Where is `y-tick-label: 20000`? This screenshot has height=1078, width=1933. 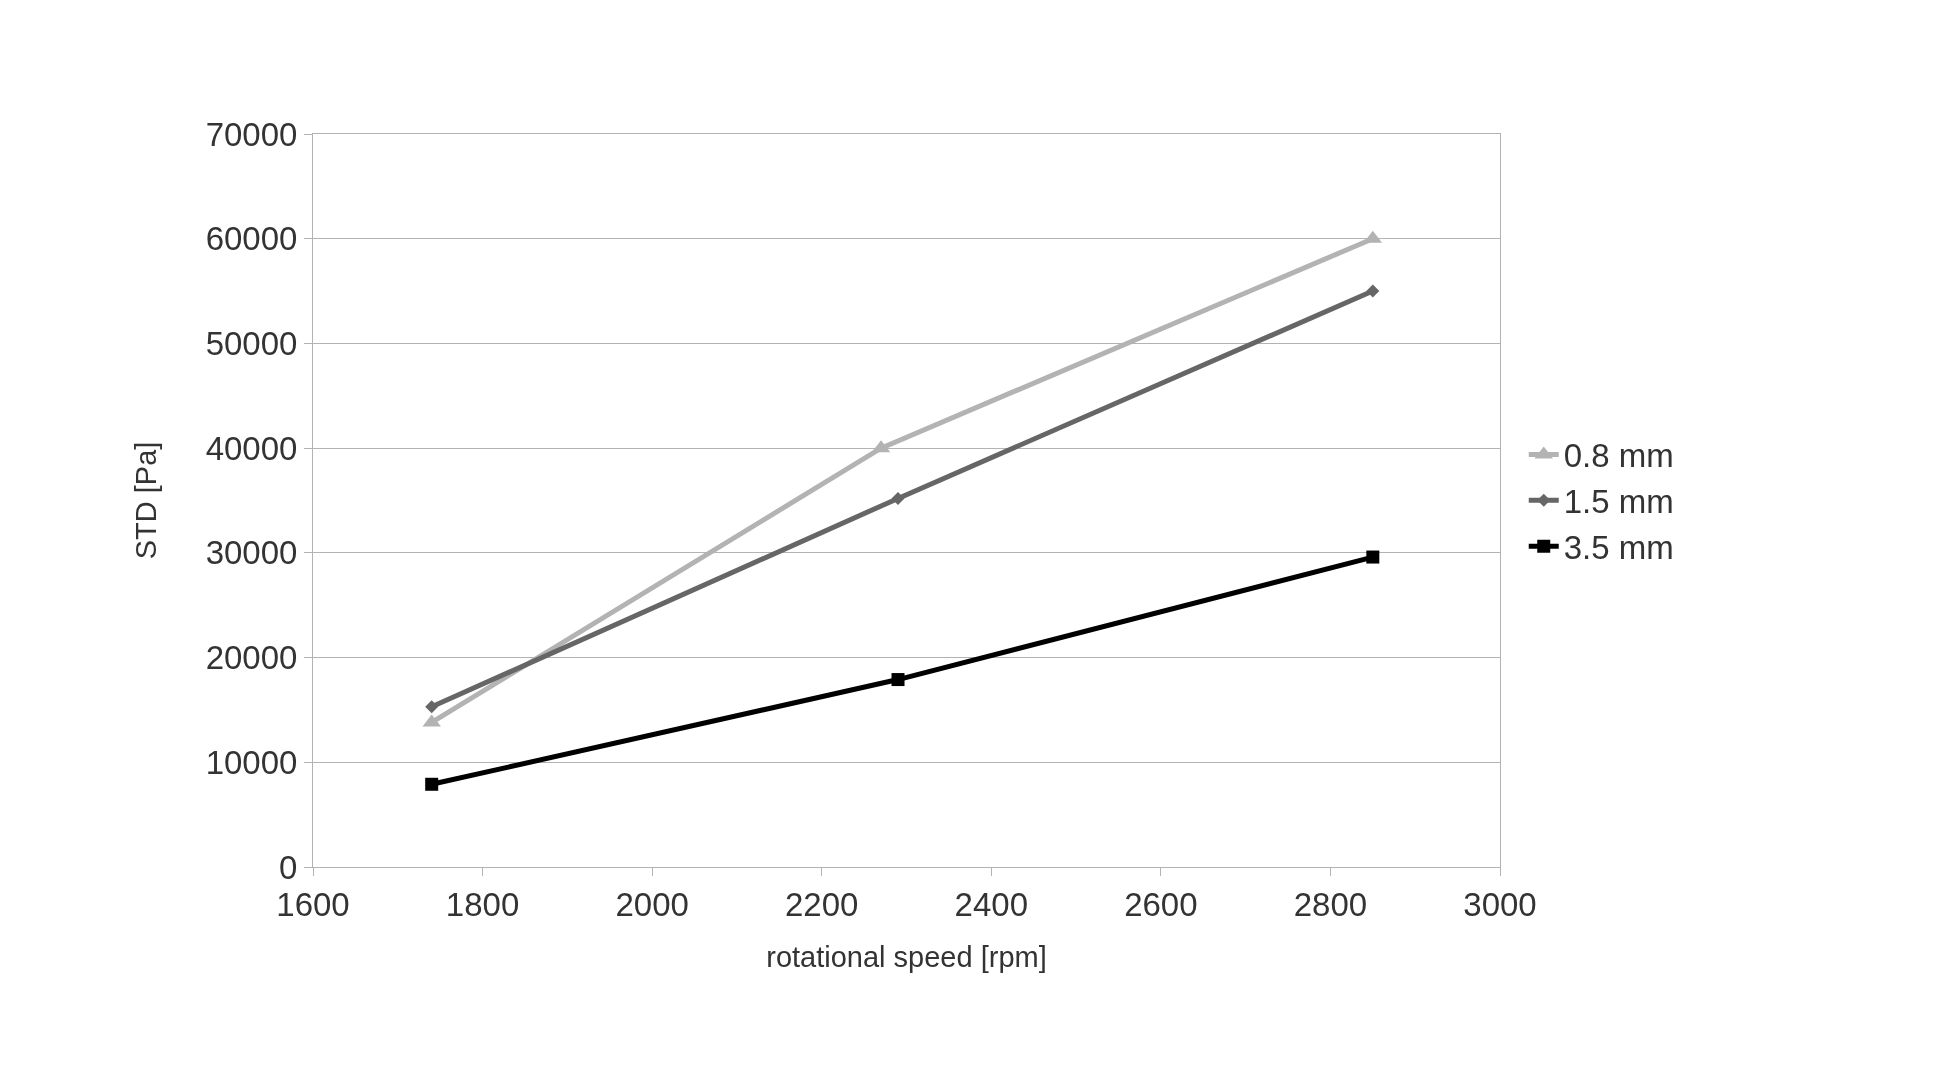 y-tick-label: 20000 is located at coordinates (251, 658).